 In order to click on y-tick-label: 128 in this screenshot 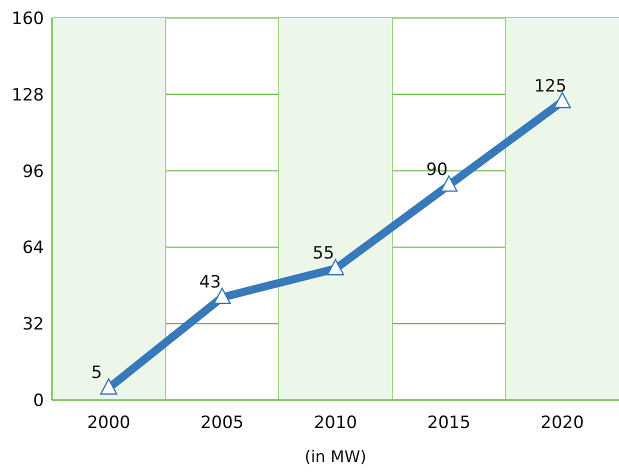, I will do `click(28, 95)`.